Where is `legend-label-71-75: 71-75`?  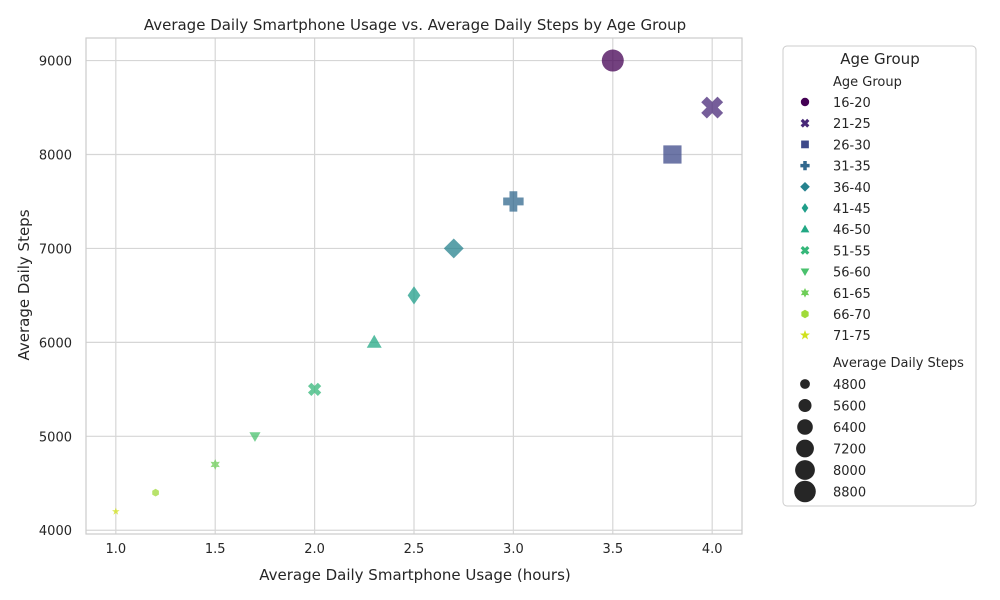
legend-label-71-75: 71-75 is located at coordinates (852, 336).